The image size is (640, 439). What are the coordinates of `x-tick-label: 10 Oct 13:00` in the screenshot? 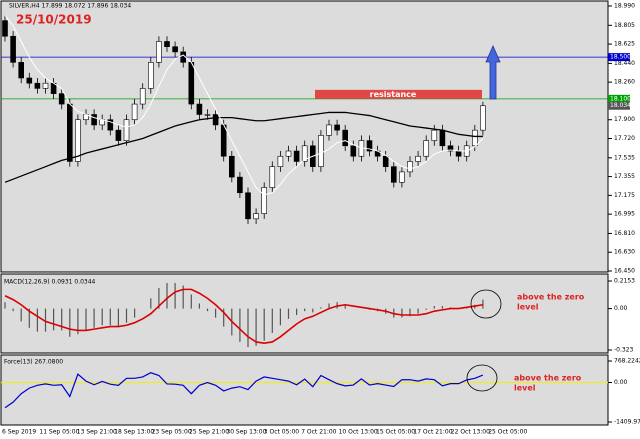 It's located at (358, 432).